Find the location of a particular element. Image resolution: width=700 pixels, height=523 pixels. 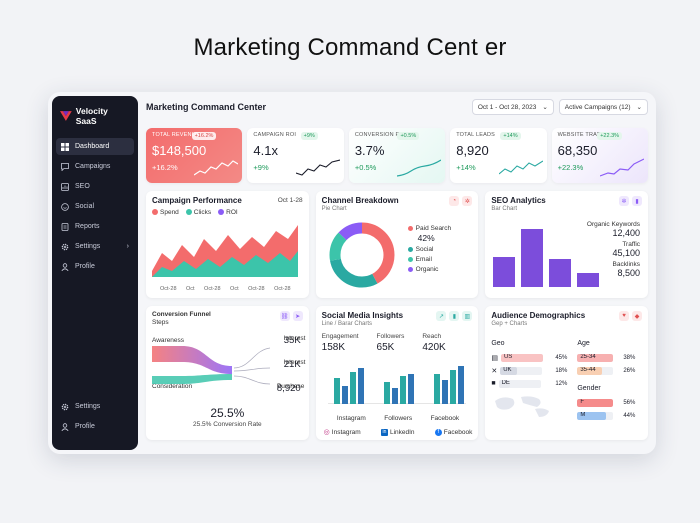

brand: Velocity SaaS is located at coordinates (95, 117).